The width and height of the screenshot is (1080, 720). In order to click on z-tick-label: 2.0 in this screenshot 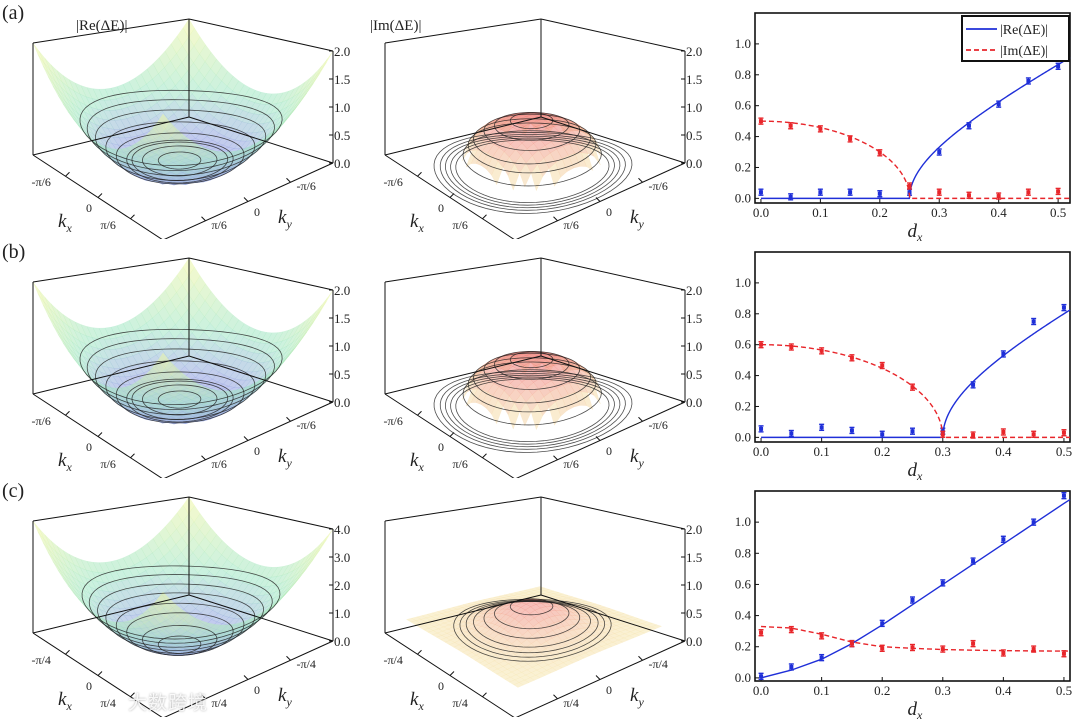, I will do `click(342, 585)`.